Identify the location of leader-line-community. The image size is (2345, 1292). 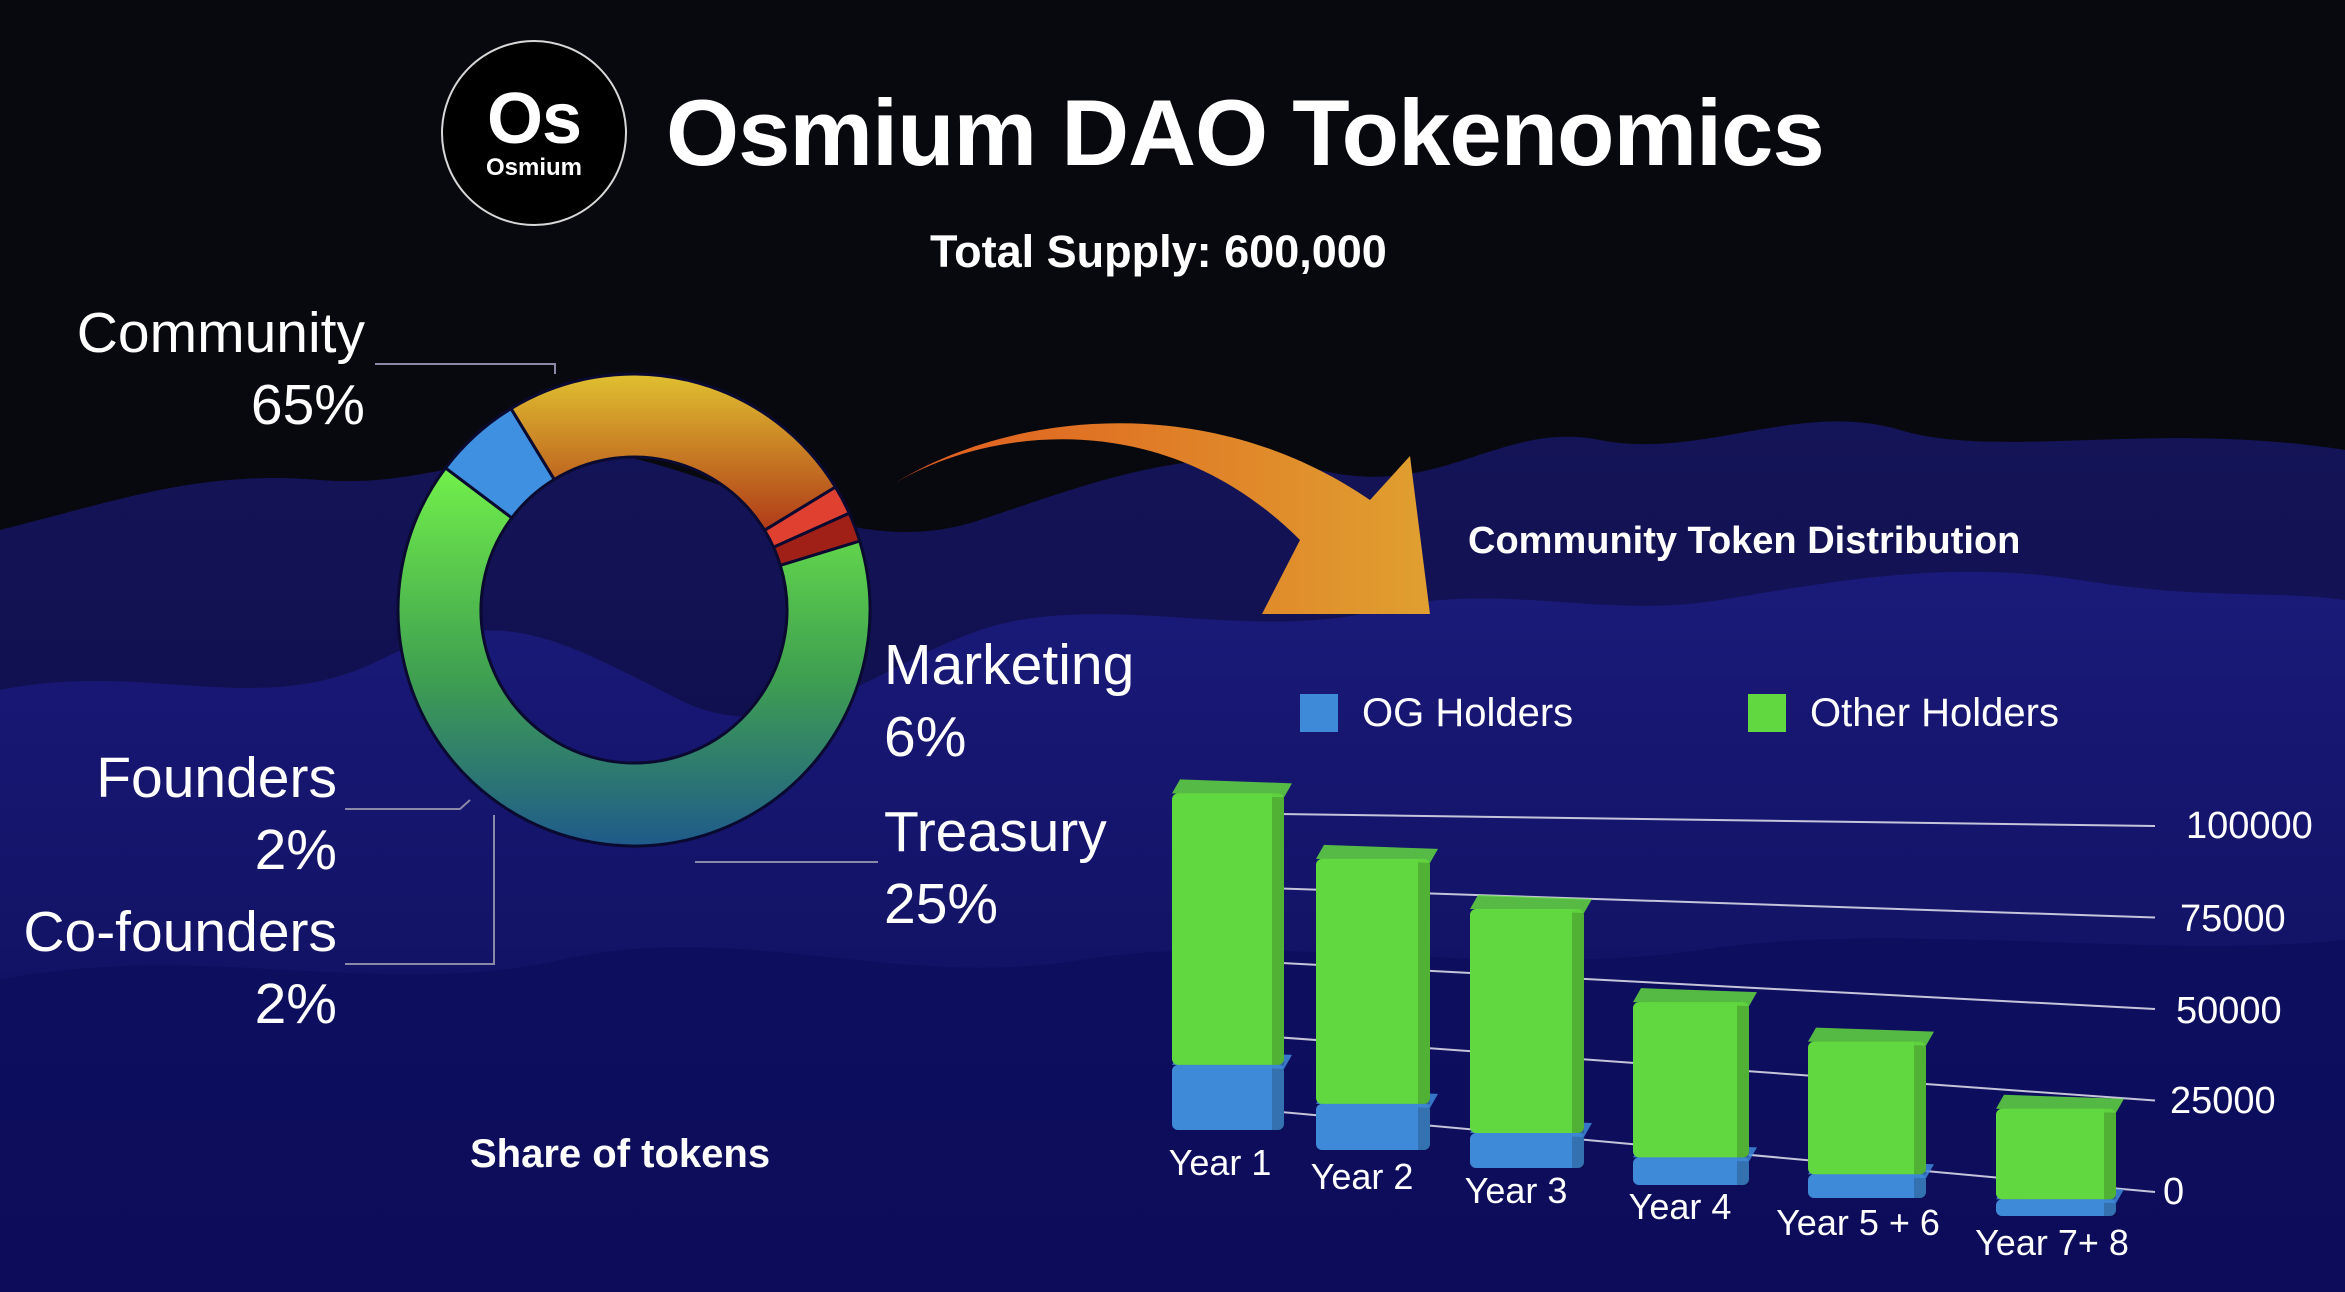
(465, 368).